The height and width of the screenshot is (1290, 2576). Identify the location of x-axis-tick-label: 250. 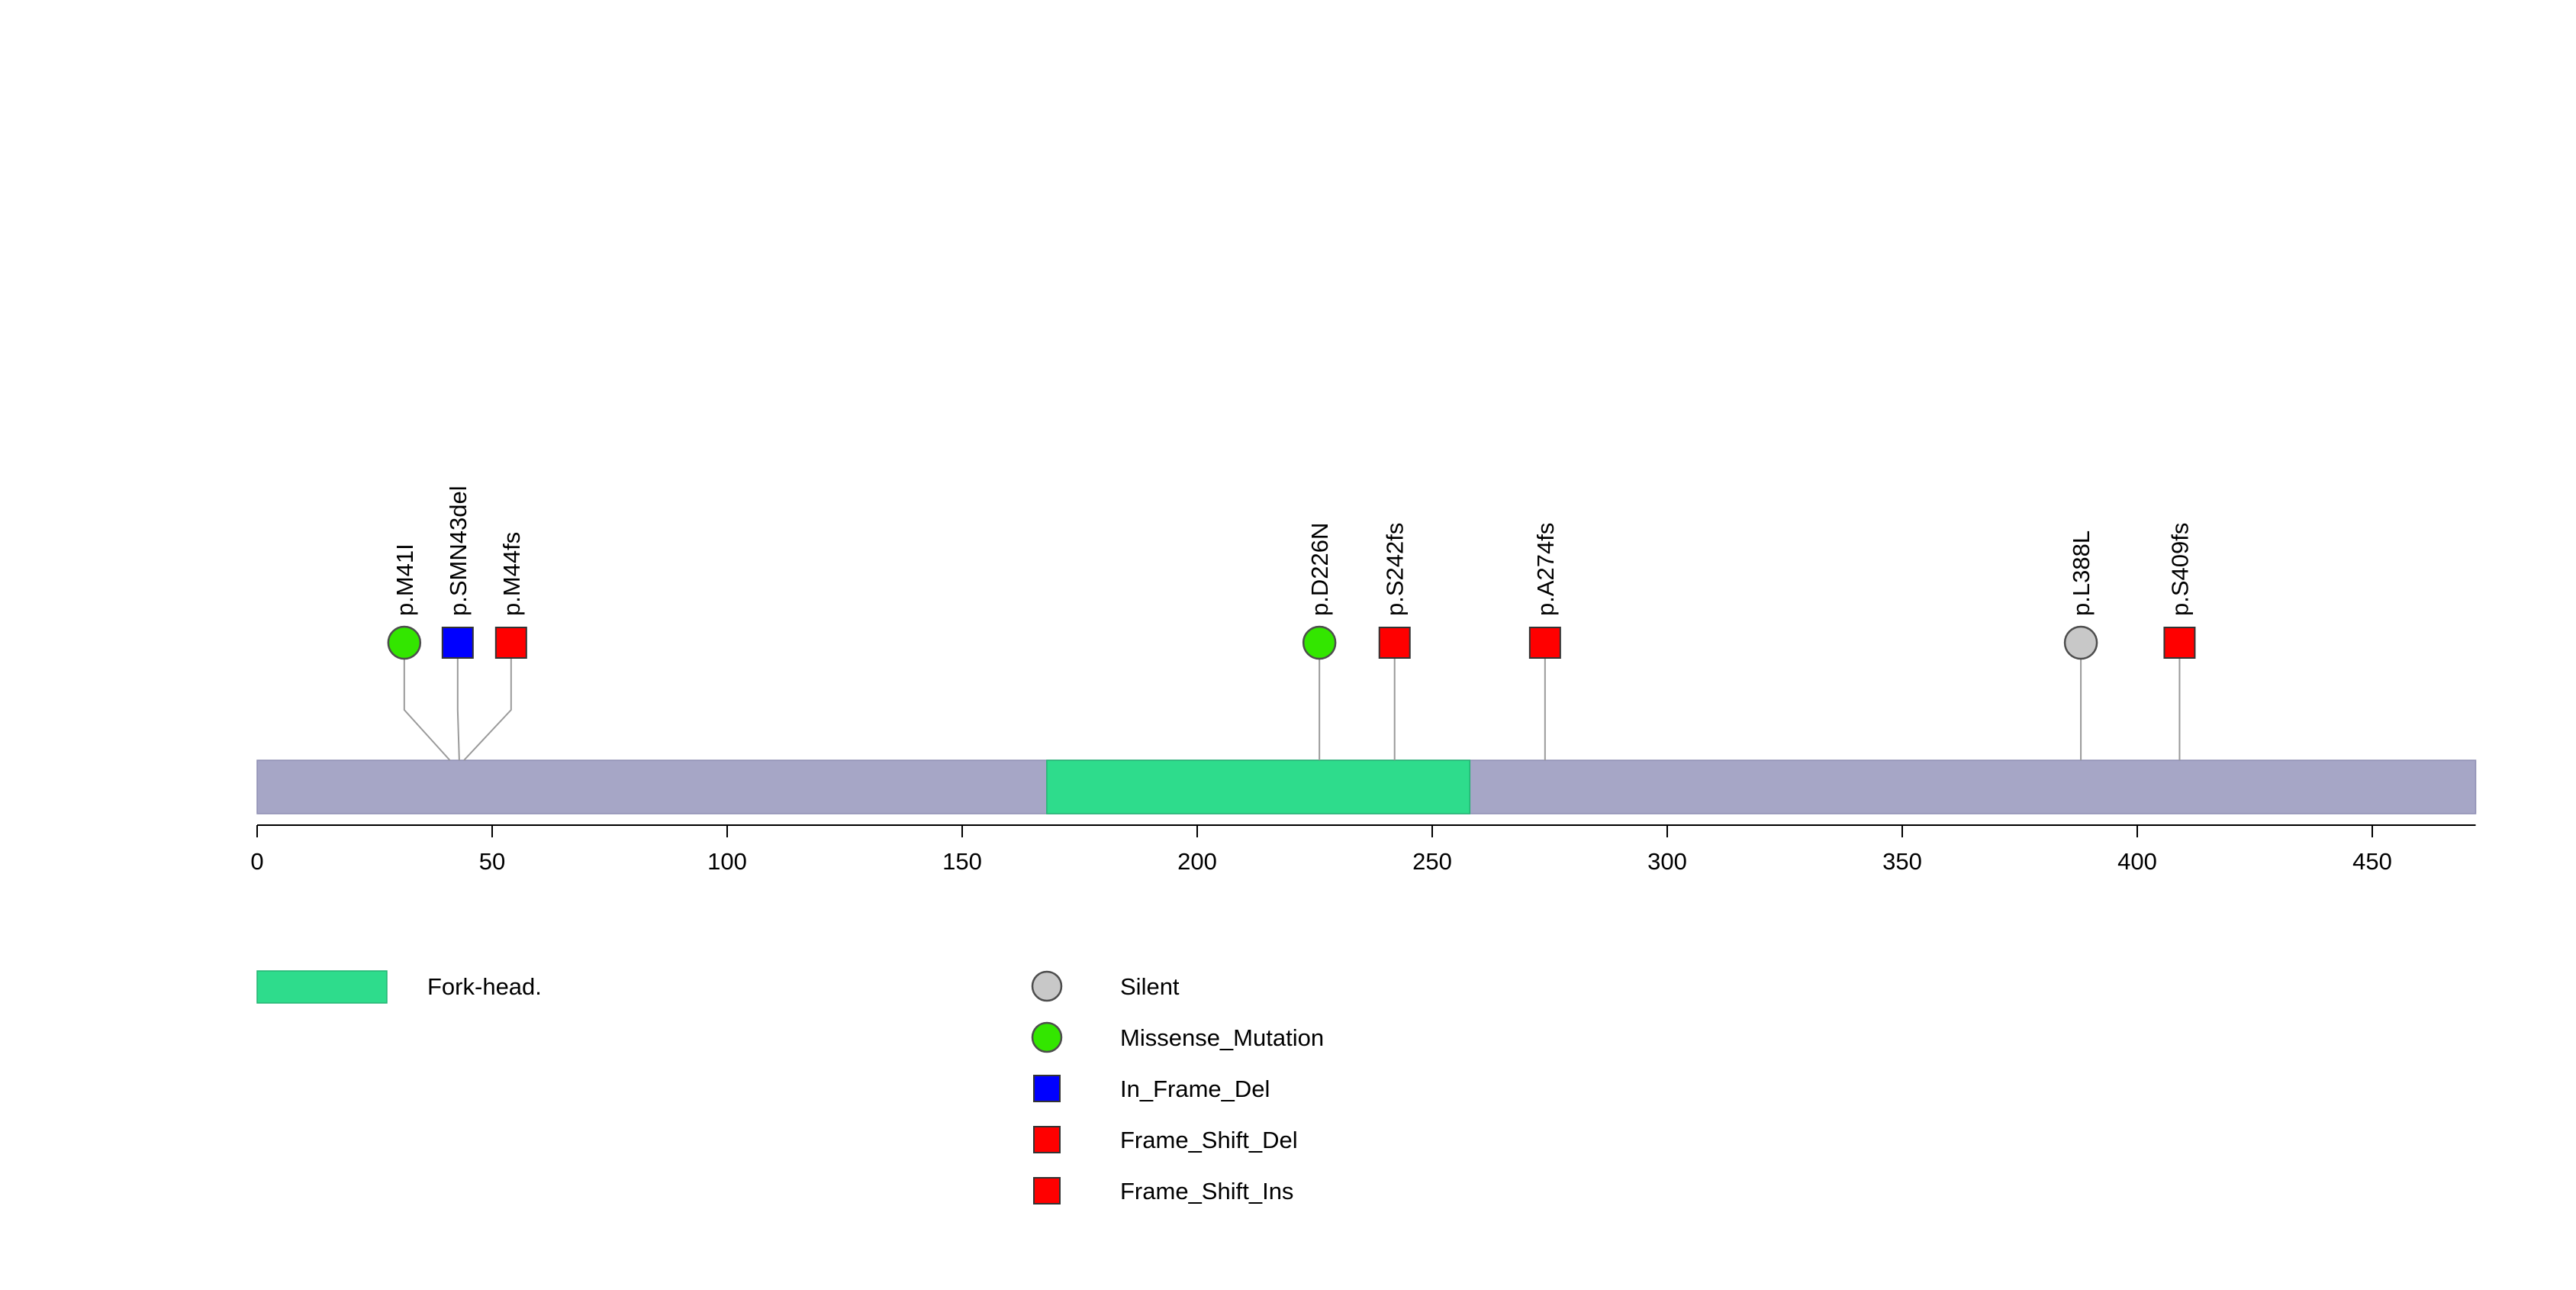
(1432, 862).